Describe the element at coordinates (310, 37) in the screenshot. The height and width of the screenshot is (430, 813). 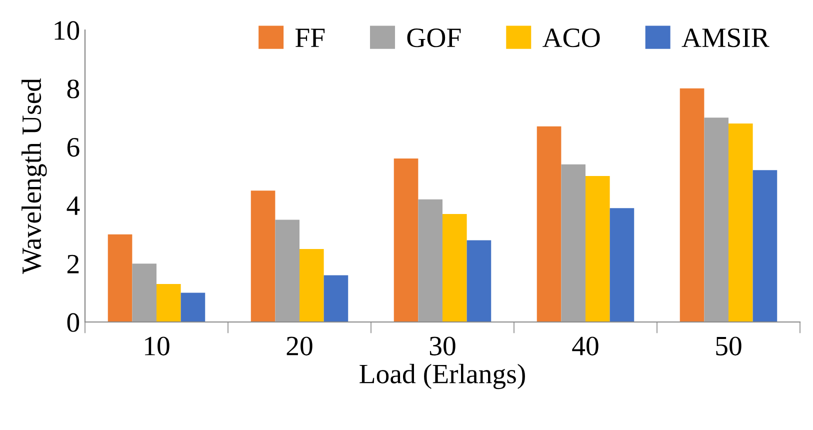
I see `legend-label: FF` at that location.